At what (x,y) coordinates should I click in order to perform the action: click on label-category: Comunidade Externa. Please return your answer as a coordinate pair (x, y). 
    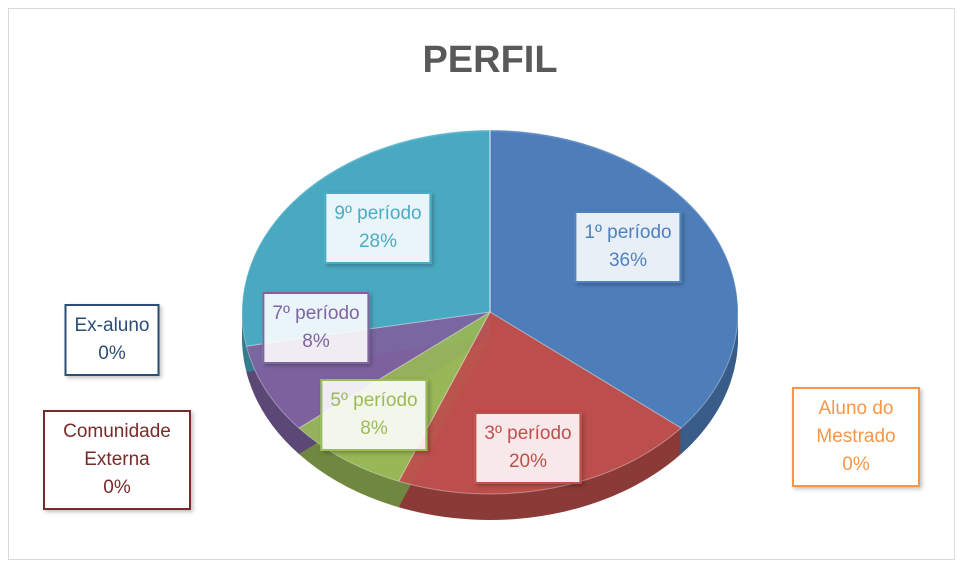
    Looking at the image, I should click on (117, 445).